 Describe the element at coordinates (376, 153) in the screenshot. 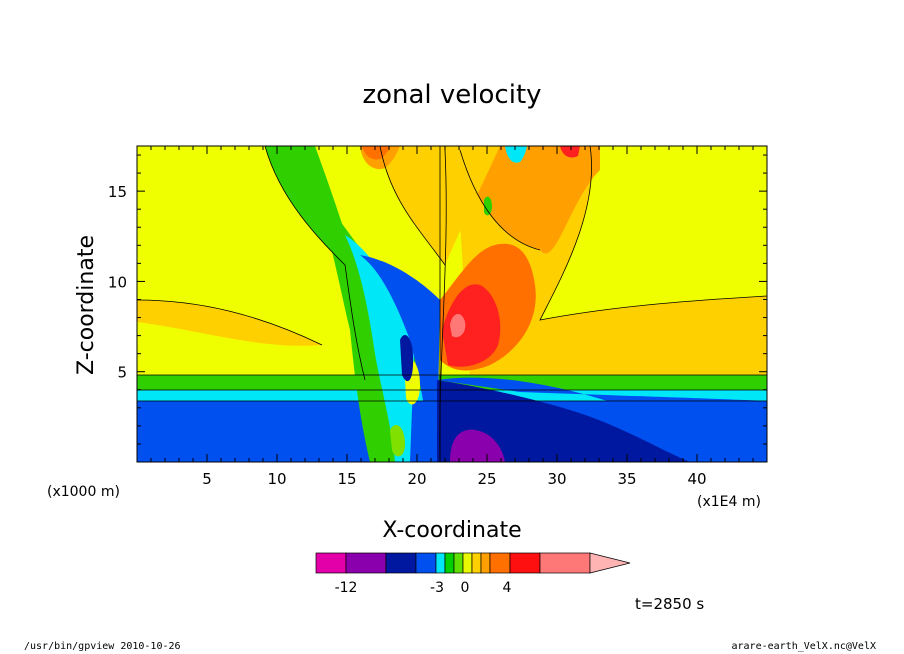

I see `region-top-redorange` at that location.